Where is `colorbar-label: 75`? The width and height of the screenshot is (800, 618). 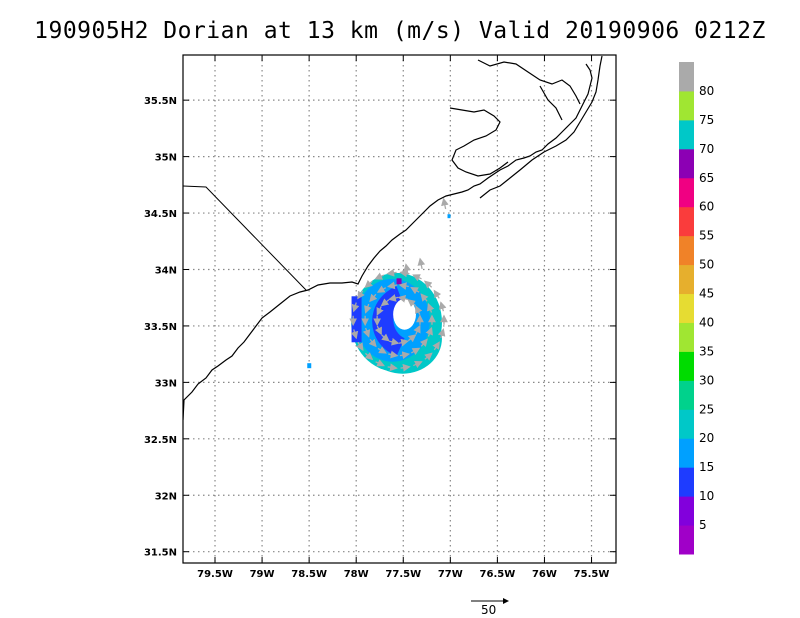
colorbar-label: 75 is located at coordinates (706, 120).